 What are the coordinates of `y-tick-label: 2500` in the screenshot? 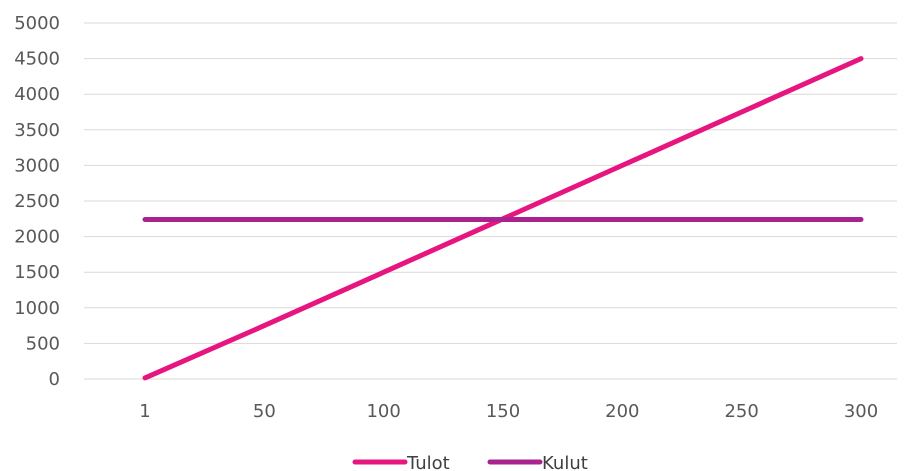 It's located at (37, 201).